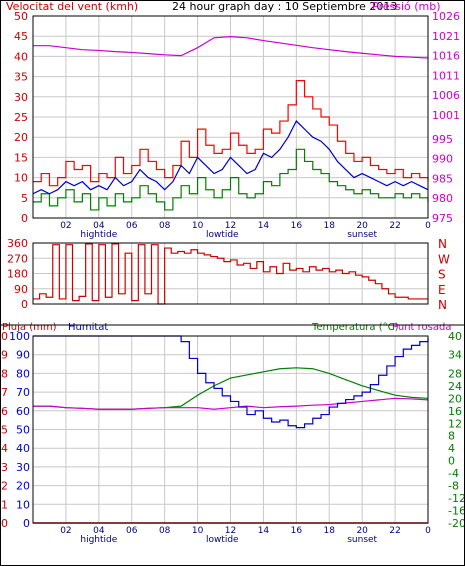 Image resolution: width=465 pixels, height=566 pixels. What do you see at coordinates (21, 16) in the screenshot?
I see `wind-axis-tick-label: 50` at bounding box center [21, 16].